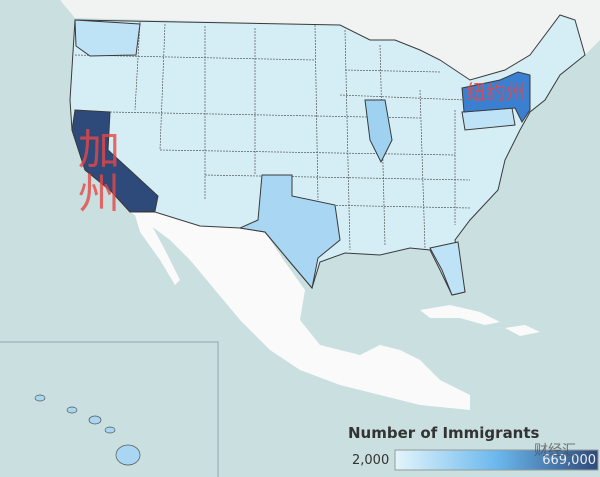 Image resolution: width=600 pixels, height=477 pixels. Describe the element at coordinates (496, 460) in the screenshot. I see `legend-gradient` at that location.